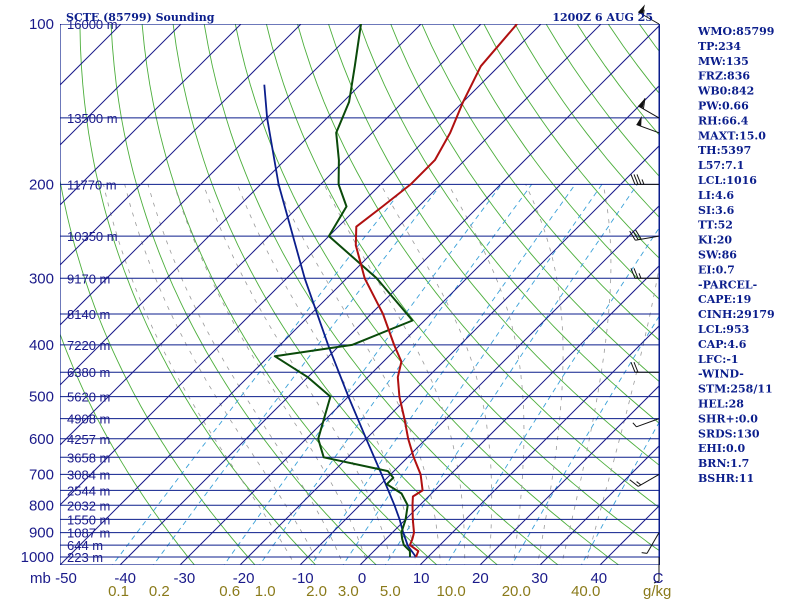 The height and width of the screenshot is (600, 800). I want to click on mixing-ratio-label: 40.0, so click(585, 591).